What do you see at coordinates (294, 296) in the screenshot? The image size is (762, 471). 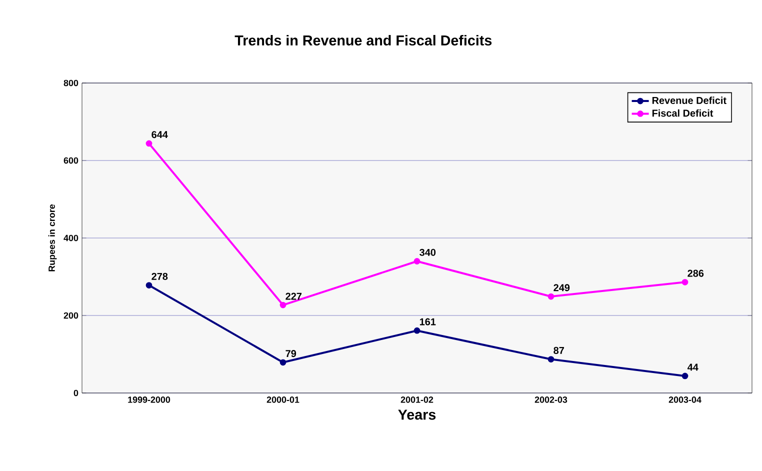 I see `data-label: 227` at bounding box center [294, 296].